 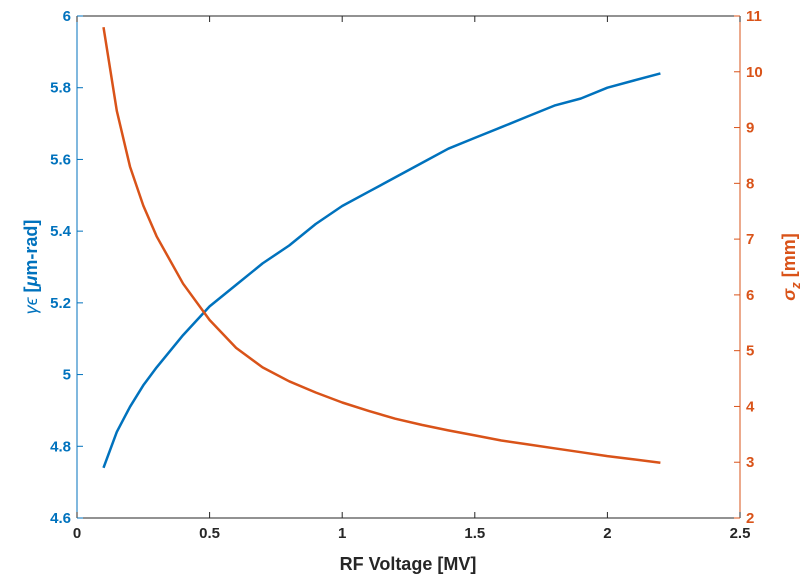 I want to click on left-y-tick-label: 6, so click(x=67, y=16).